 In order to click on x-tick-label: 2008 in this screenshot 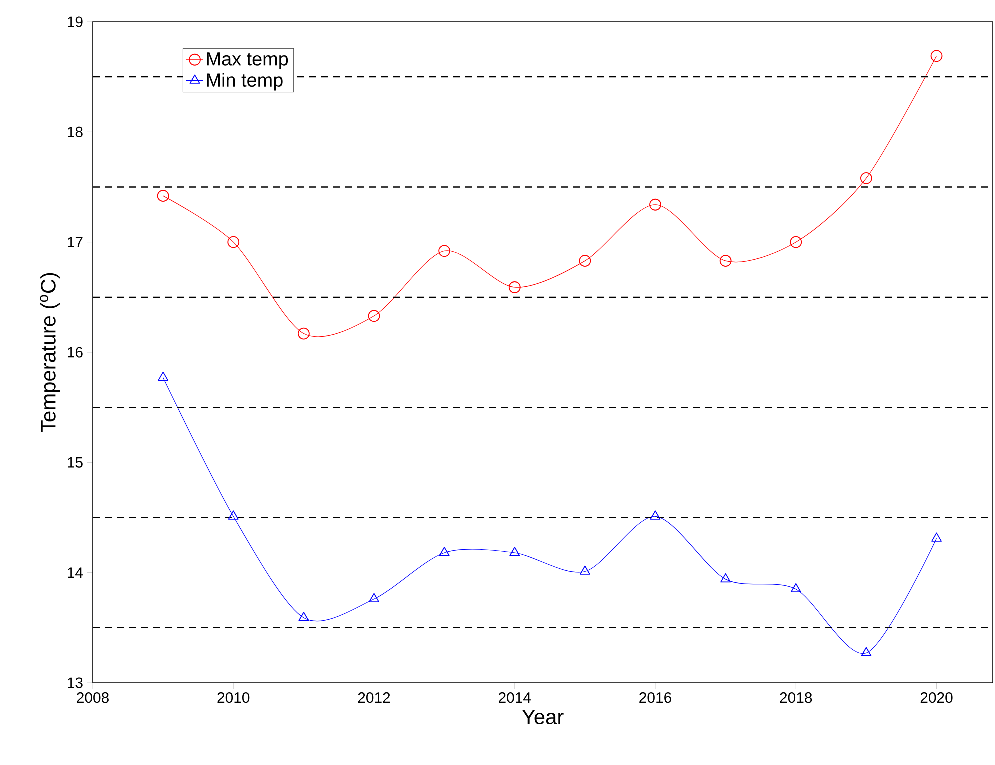, I will do `click(93, 698)`.